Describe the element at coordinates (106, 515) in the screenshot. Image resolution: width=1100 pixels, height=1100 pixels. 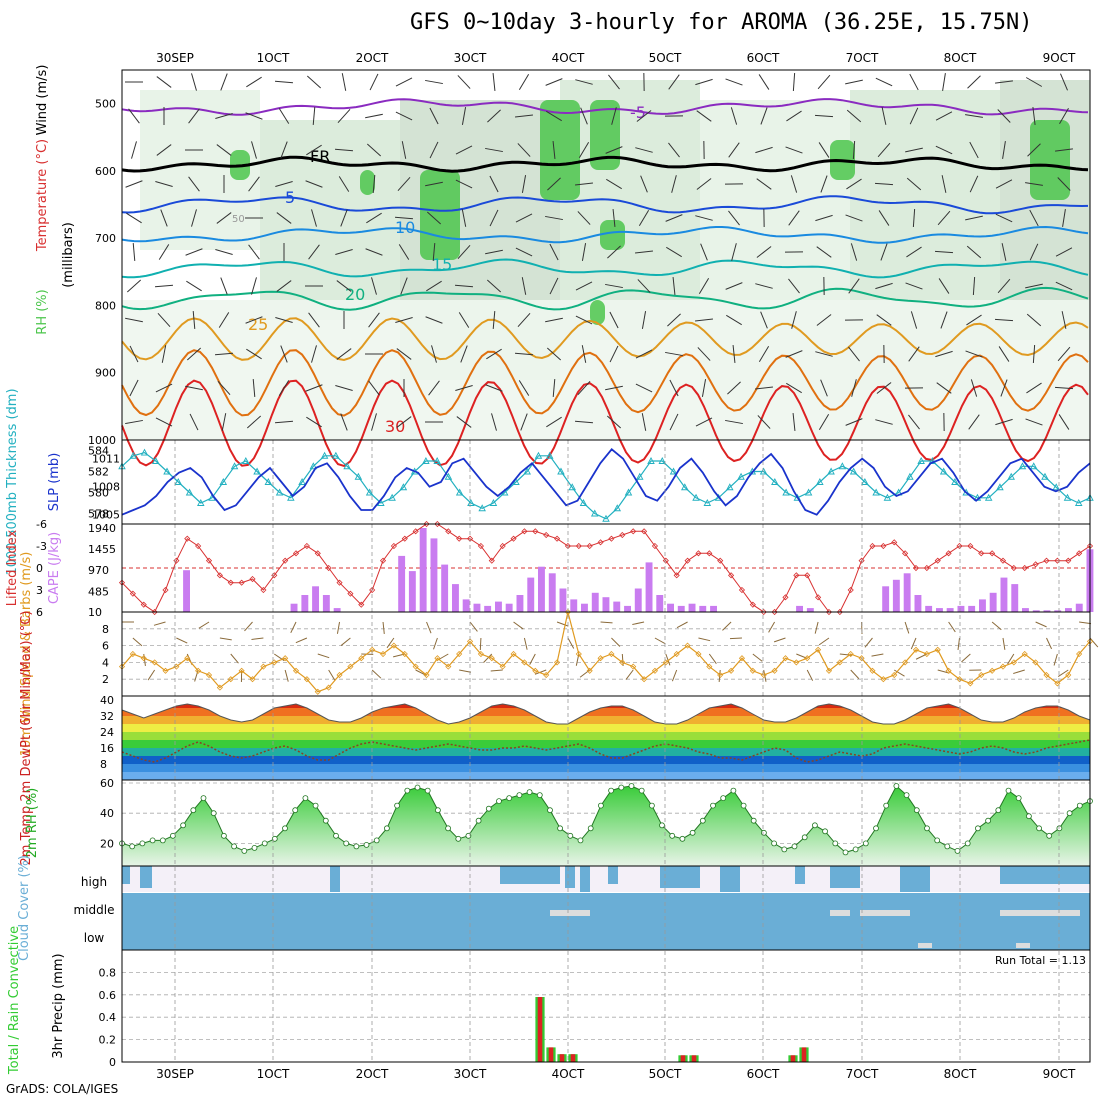
I see `slp-tick: 1005` at that location.